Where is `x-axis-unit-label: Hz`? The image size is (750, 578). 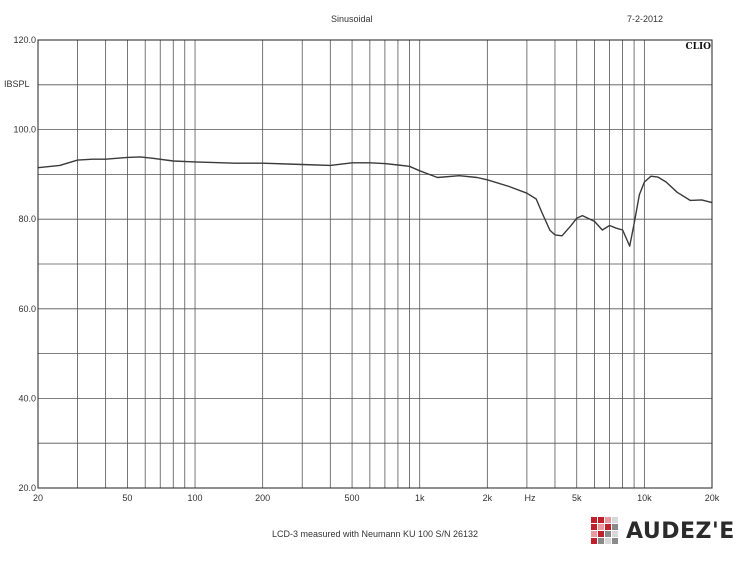 x-axis-unit-label: Hz is located at coordinates (530, 498).